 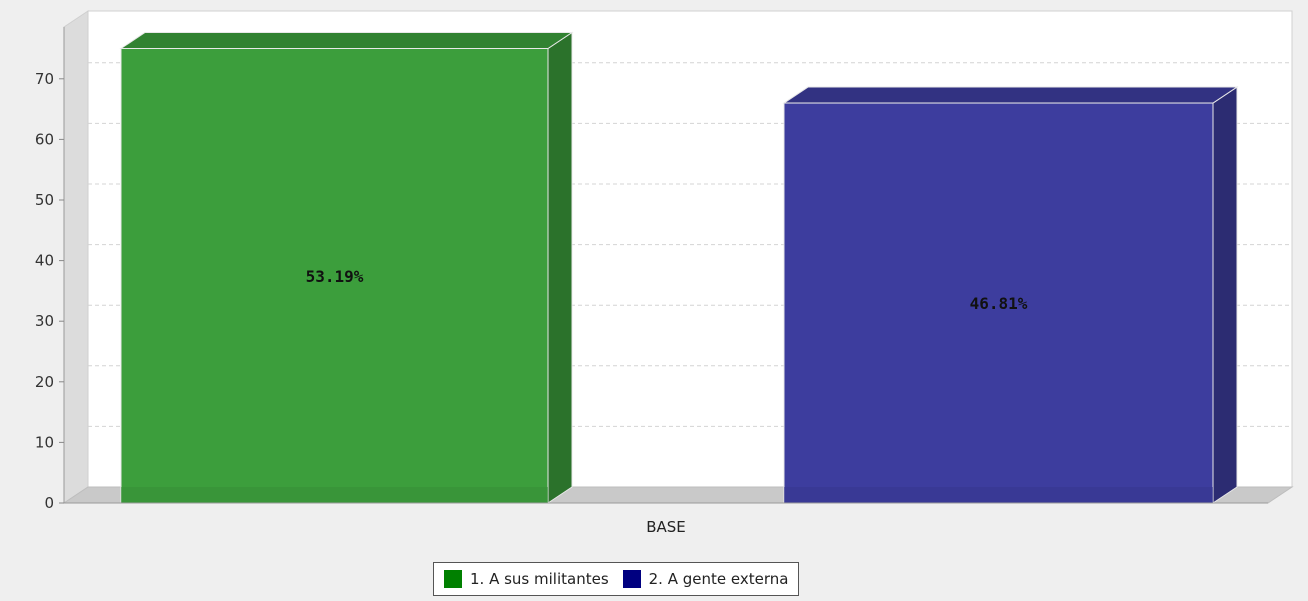 What do you see at coordinates (631, 579) in the screenshot?
I see `legend-swatch-externa` at bounding box center [631, 579].